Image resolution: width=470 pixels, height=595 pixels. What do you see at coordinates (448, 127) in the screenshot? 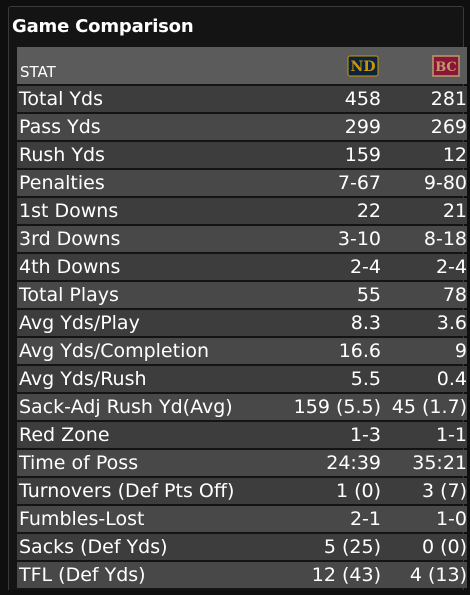
I see `team2-value: 269` at bounding box center [448, 127].